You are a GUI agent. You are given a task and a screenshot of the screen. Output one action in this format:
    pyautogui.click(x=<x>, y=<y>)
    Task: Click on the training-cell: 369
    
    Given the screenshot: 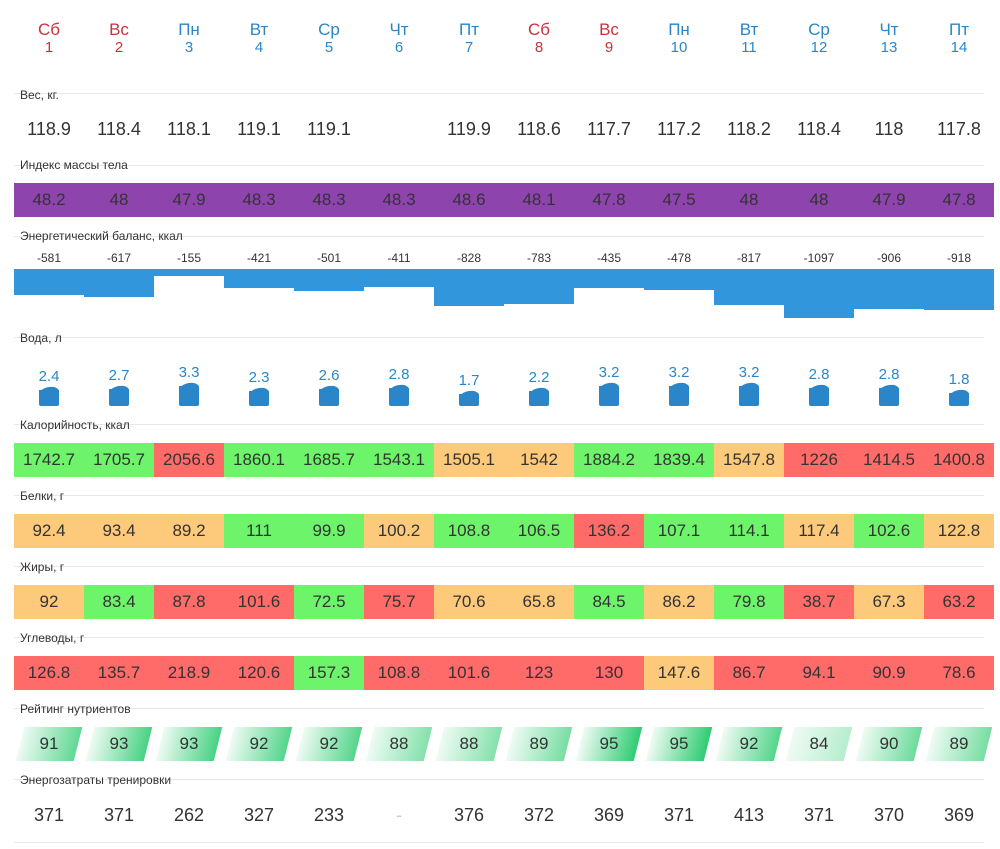 What is the action you would take?
    pyautogui.click(x=609, y=815)
    